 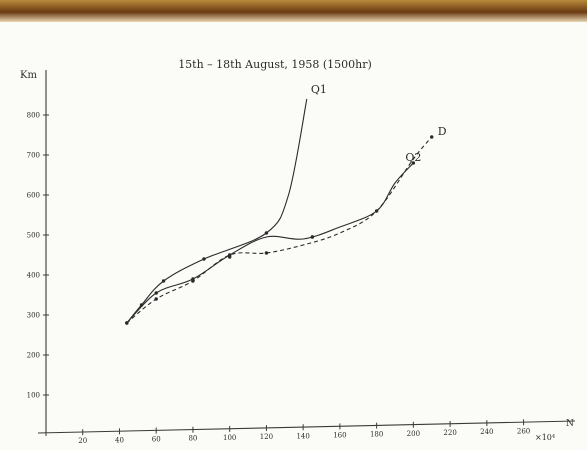 I want to click on y-tick-label: 600, so click(x=33, y=196).